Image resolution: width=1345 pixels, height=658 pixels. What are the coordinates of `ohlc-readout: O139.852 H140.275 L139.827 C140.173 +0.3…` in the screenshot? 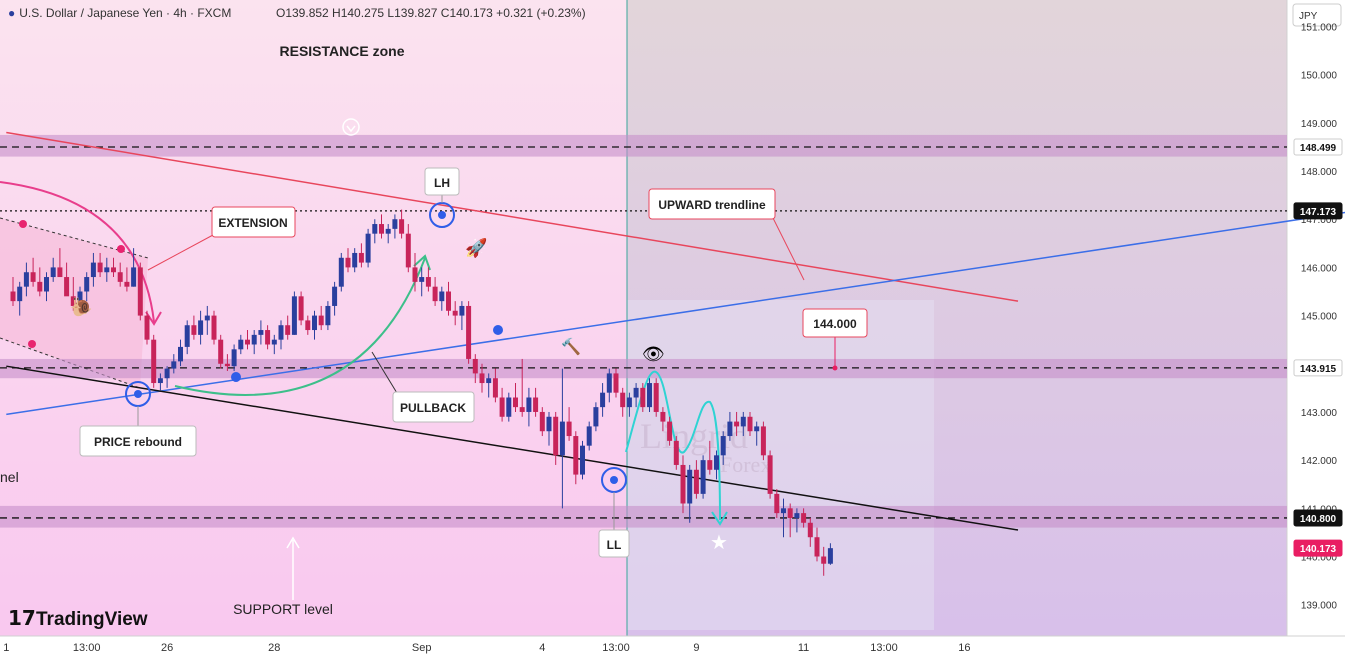 It's located at (431, 13).